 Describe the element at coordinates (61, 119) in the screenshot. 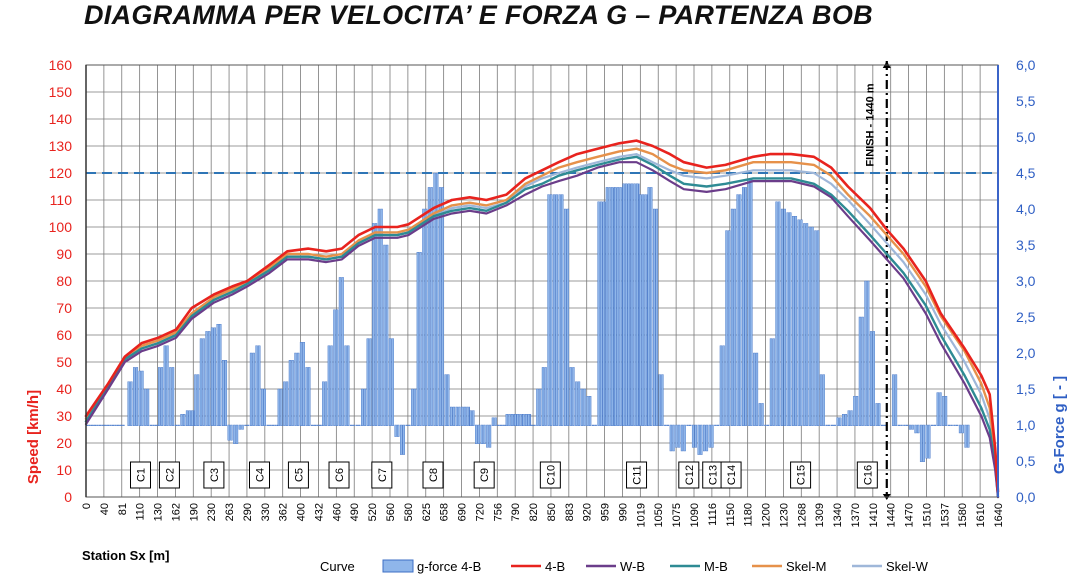

I see `y-tick-label: 140` at that location.